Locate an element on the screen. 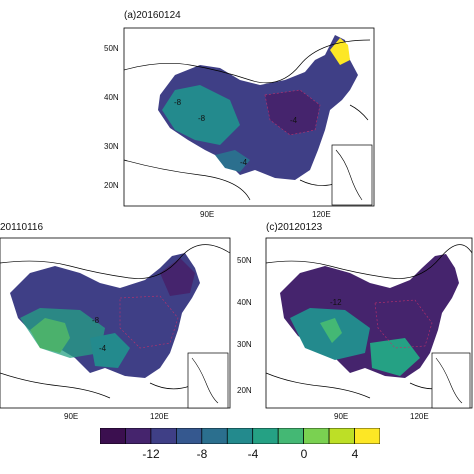  panel-a-lat-30n: 30N is located at coordinates (111, 146).